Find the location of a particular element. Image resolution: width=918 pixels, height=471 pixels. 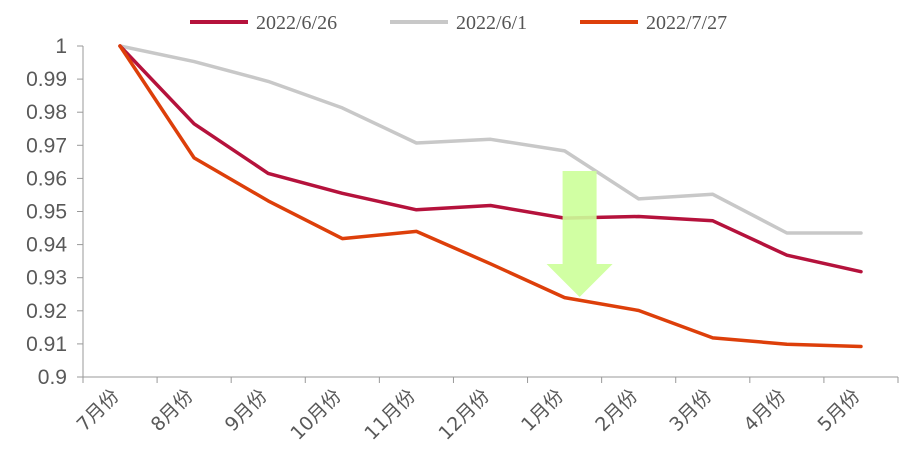

legend-label: 2022/7/27 is located at coordinates (686, 23).